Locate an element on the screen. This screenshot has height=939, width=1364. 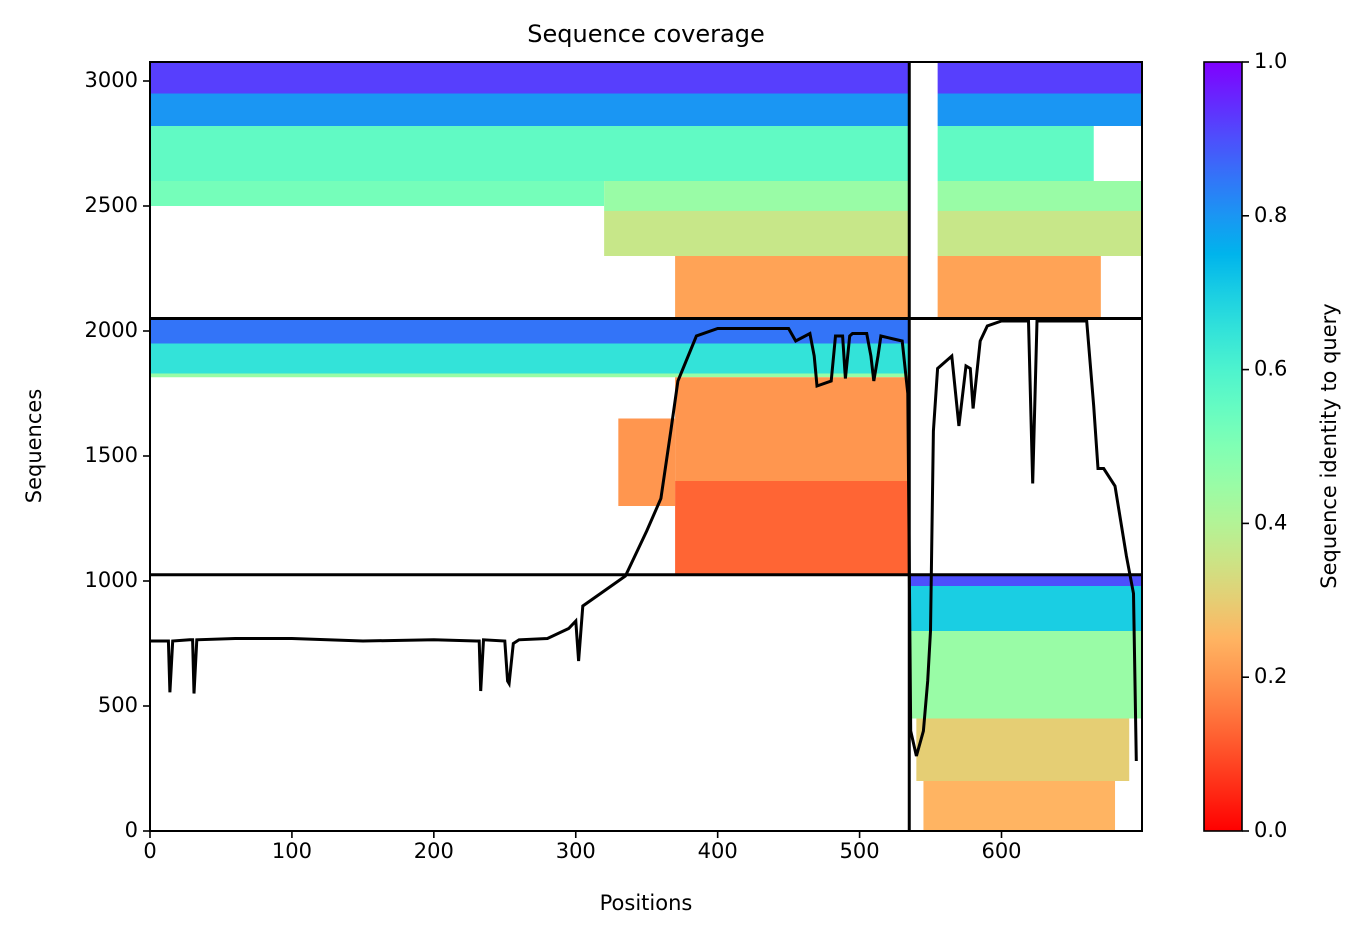
chart-title: Sequence coverage is located at coordinates (645, 34).